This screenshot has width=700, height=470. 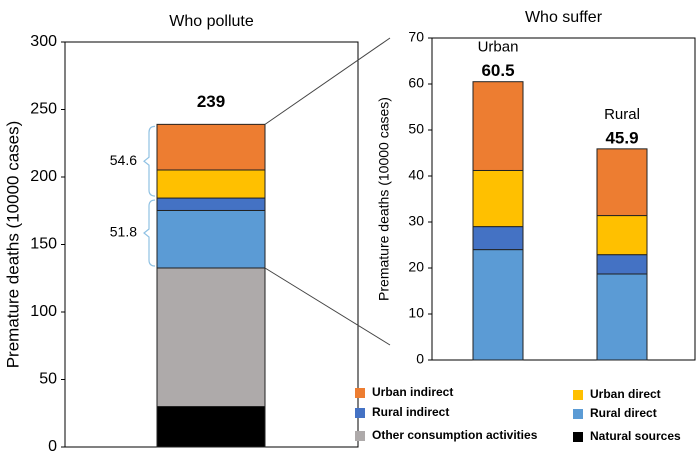 What do you see at coordinates (43, 176) in the screenshot?
I see `y-tick-label: 200` at bounding box center [43, 176].